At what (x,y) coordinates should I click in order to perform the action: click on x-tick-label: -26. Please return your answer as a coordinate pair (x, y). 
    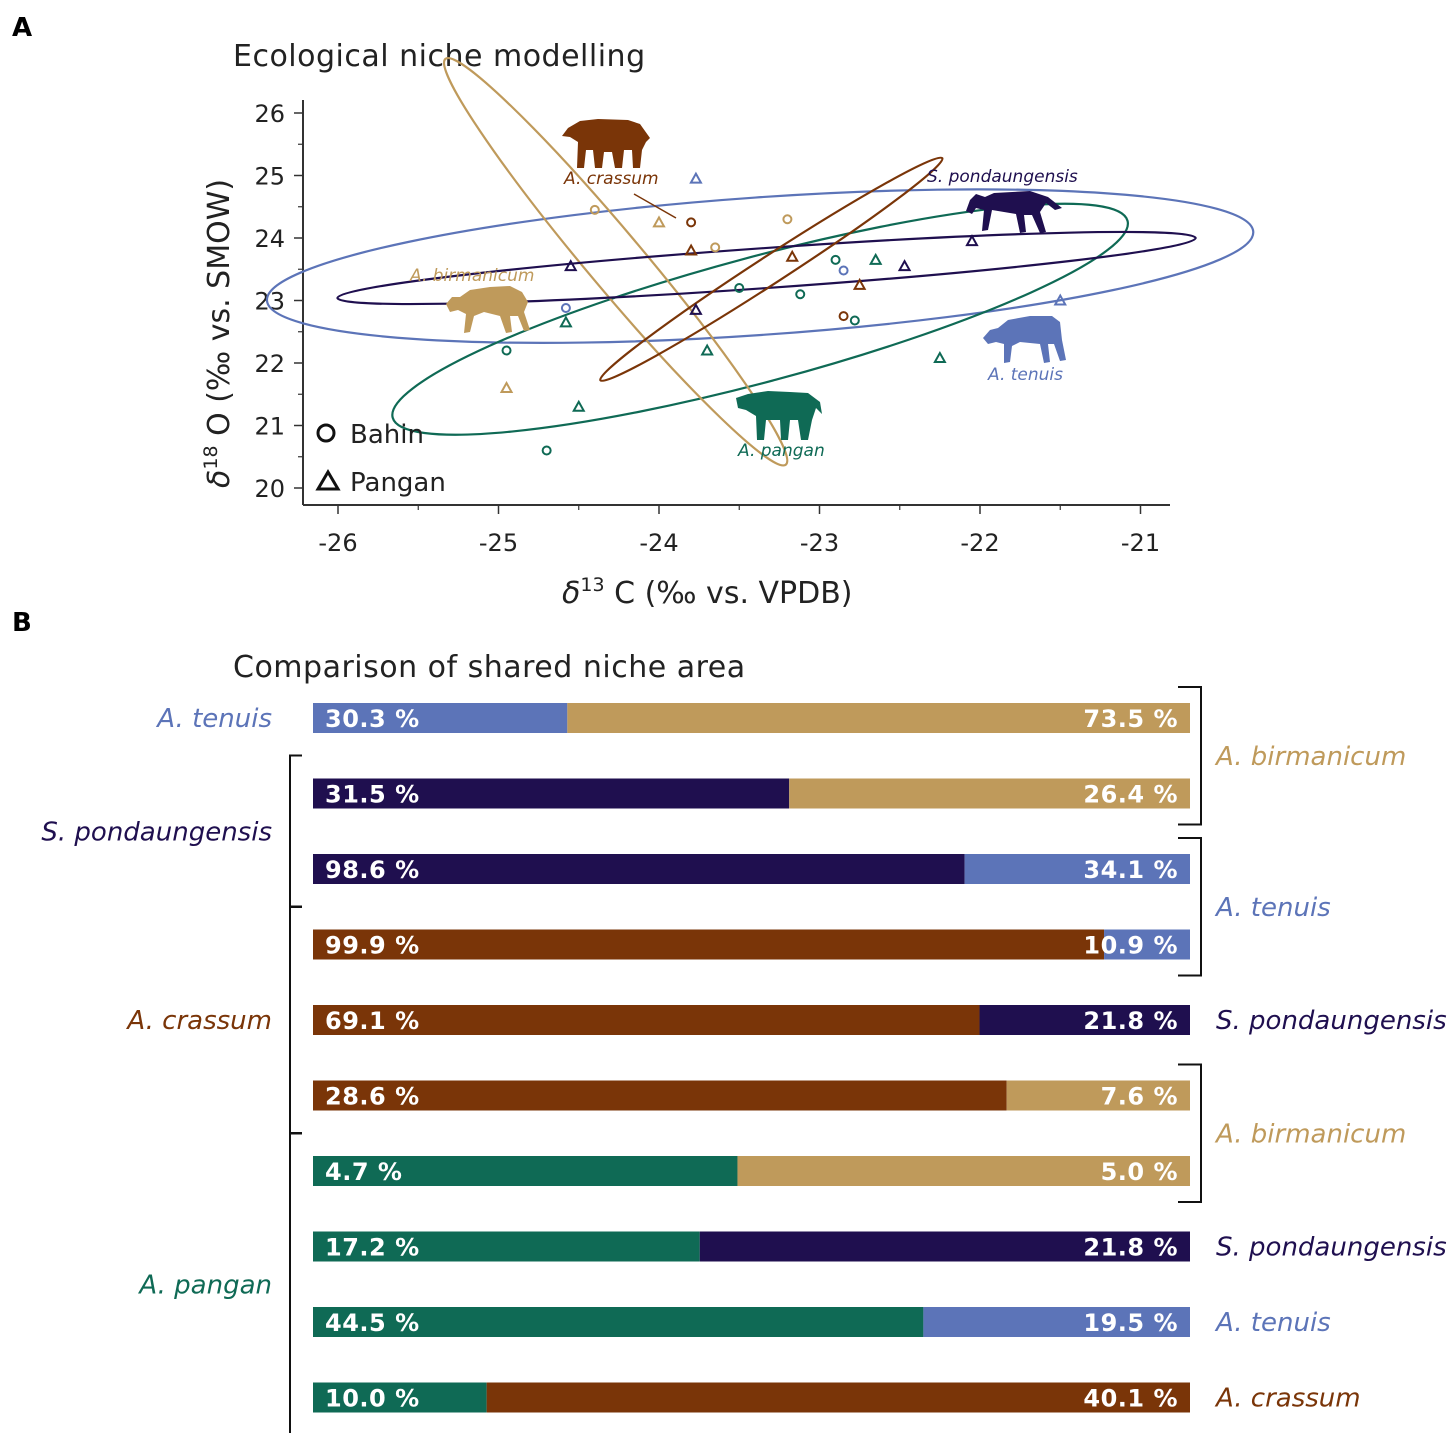
    Looking at the image, I should click on (337, 543).